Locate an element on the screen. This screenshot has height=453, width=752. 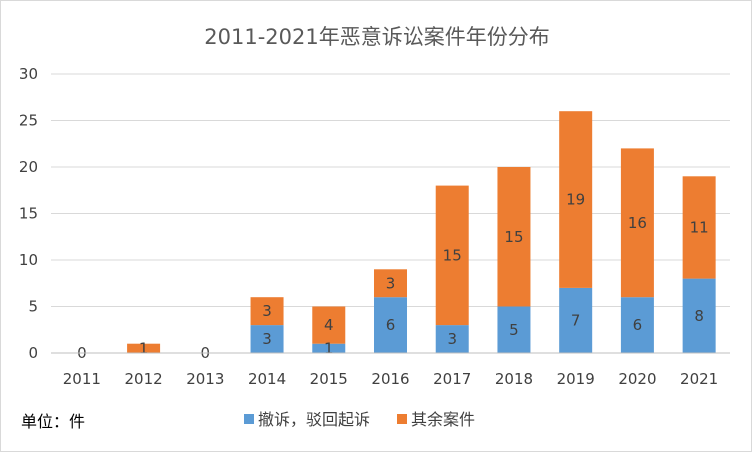
bar-withdrawn-2016 is located at coordinates (390, 325).